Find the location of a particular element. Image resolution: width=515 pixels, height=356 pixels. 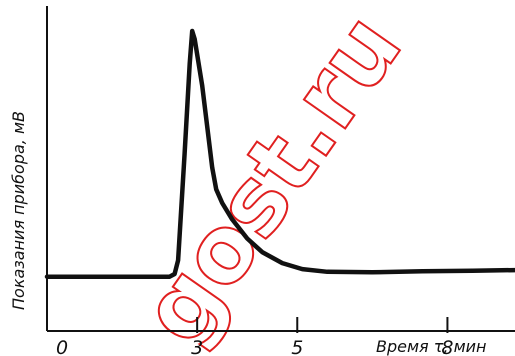

x-tick-label: 0 is located at coordinates (62, 346).